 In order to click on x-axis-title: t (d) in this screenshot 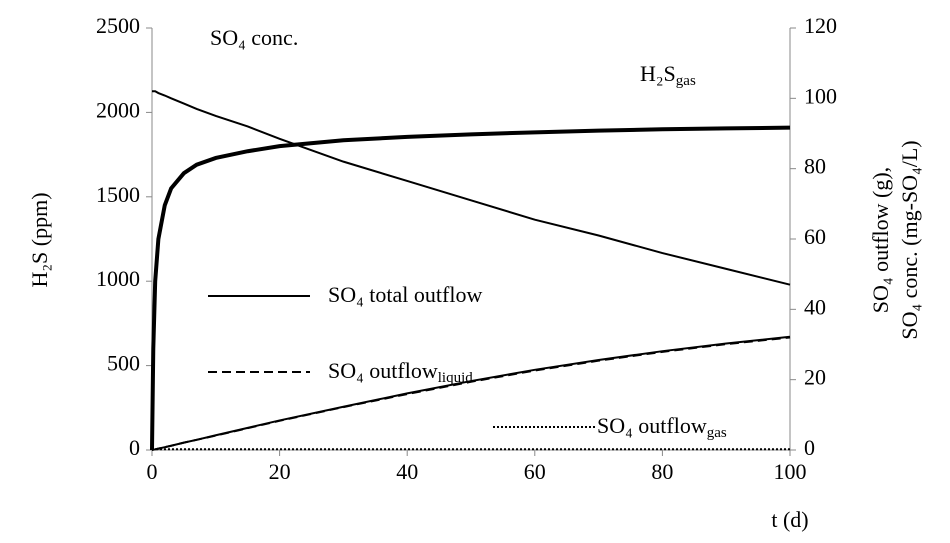, I will do `click(789, 519)`.